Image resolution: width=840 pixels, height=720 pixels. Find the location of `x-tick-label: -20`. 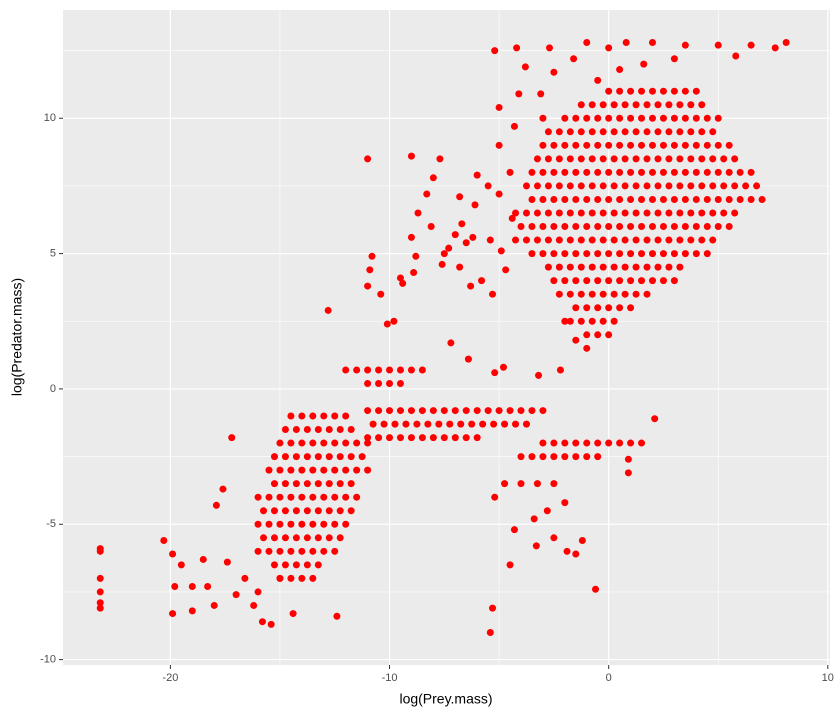

x-tick-label: -20 is located at coordinates (170, 678).